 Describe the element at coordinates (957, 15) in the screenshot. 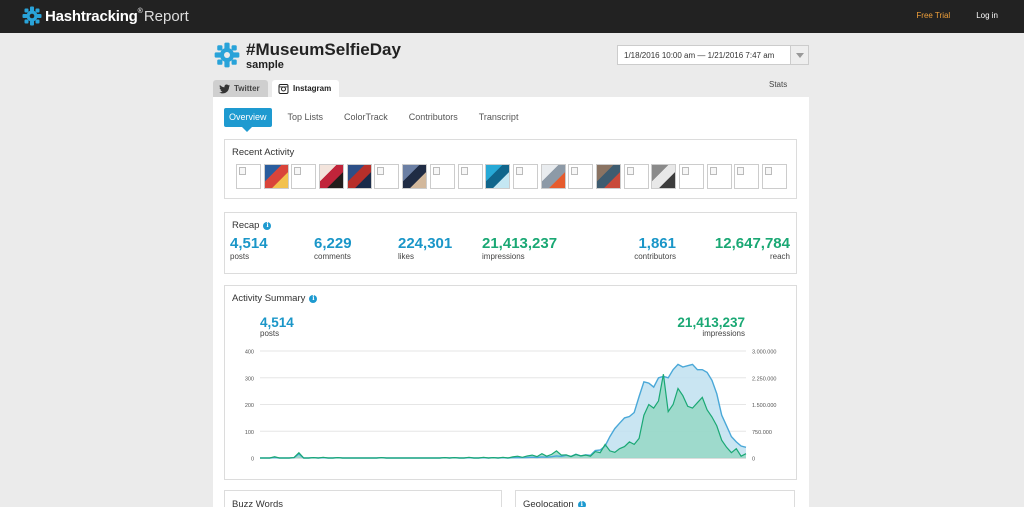

I see `top-nav-links: Free Trial Log in` at that location.